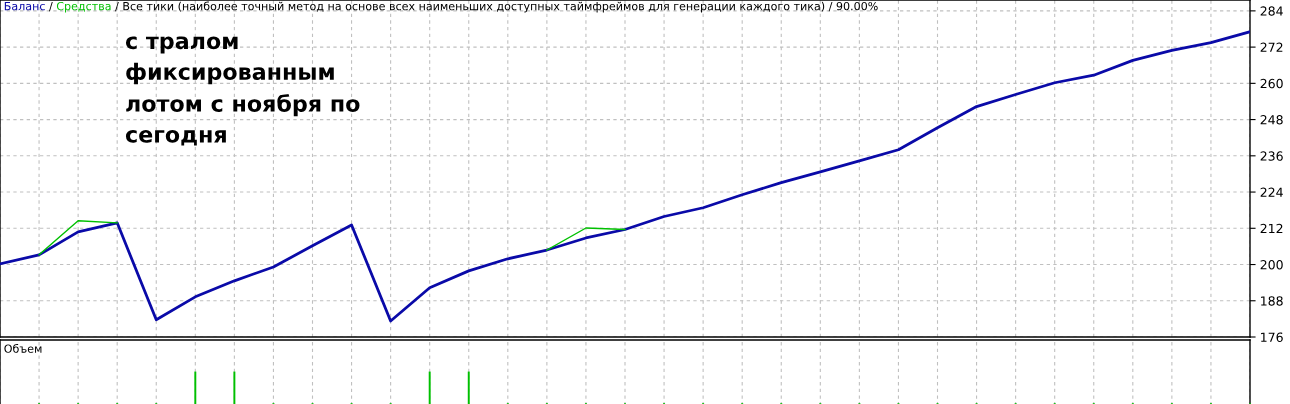 Image resolution: width=1290 pixels, height=404 pixels. I want to click on text: Баланс, so click(24, 6).